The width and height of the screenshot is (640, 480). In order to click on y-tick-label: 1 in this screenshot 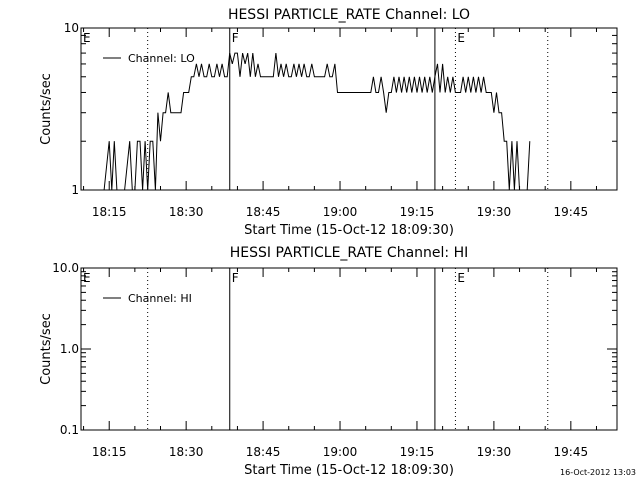, I will do `click(75, 190)`.